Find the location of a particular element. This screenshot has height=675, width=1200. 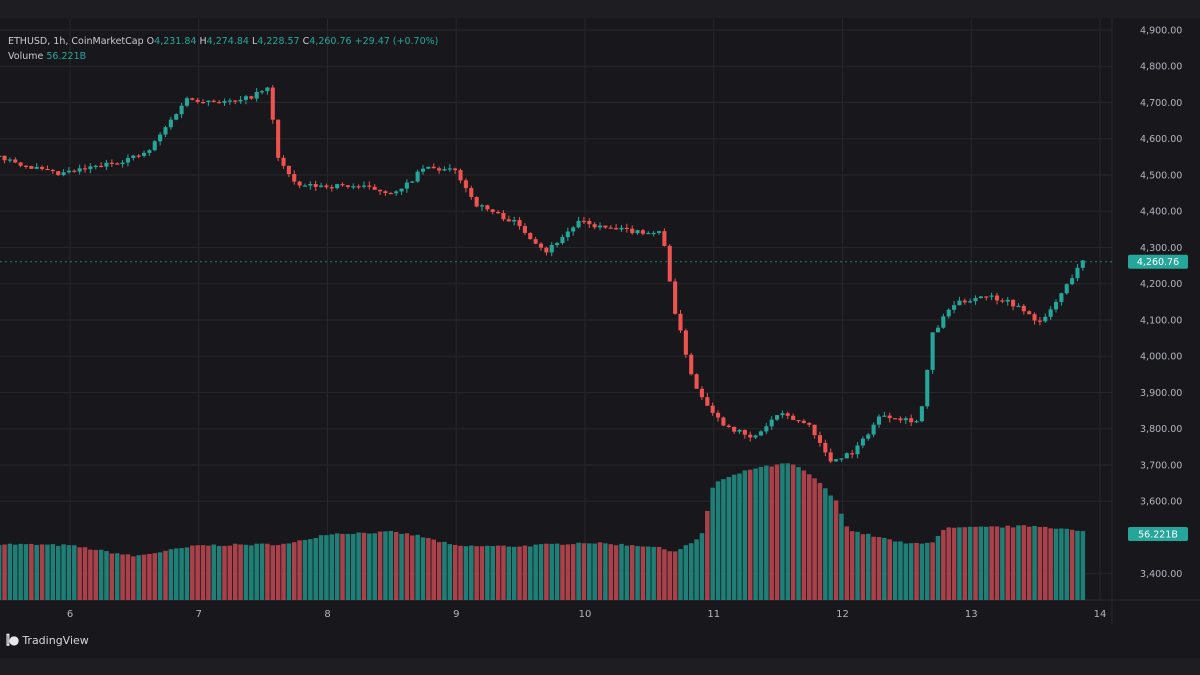

tradingview-brand: ⫿● TradingView is located at coordinates (47, 640).